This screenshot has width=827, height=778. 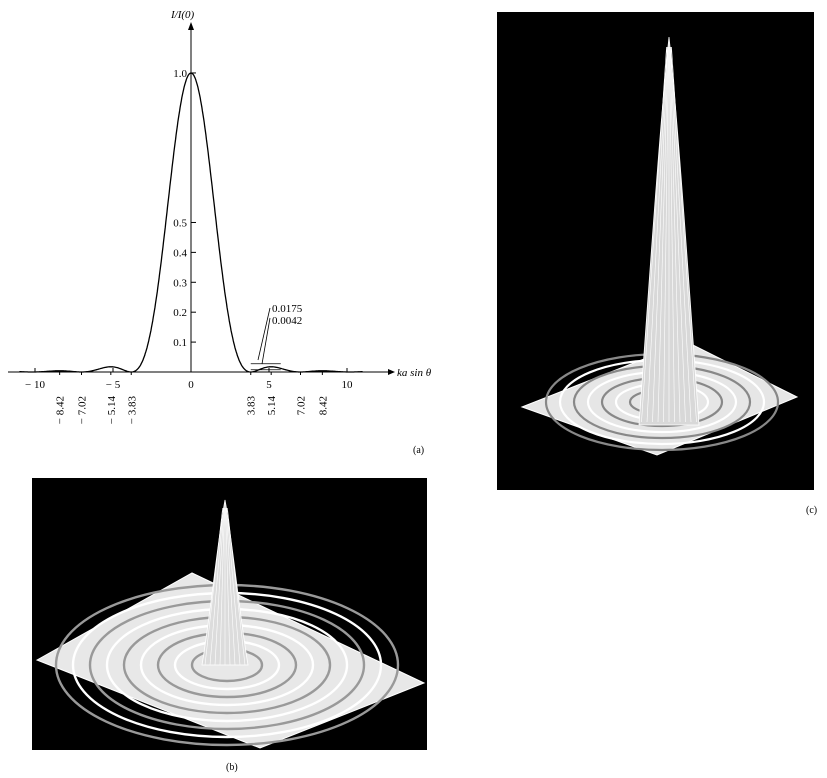 What do you see at coordinates (323, 405) in the screenshot?
I see `zero-label: 8.42` at bounding box center [323, 405].